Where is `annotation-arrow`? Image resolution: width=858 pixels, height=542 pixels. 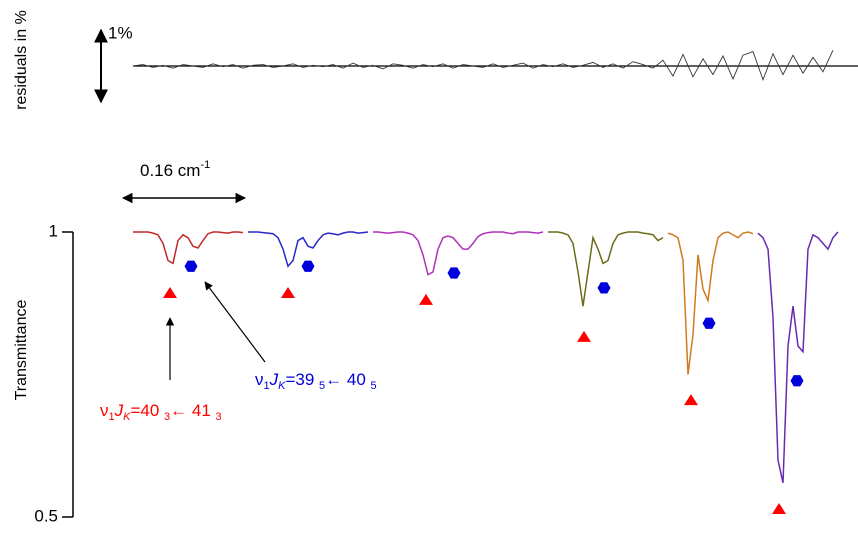 annotation-arrow is located at coordinates (235, 322).